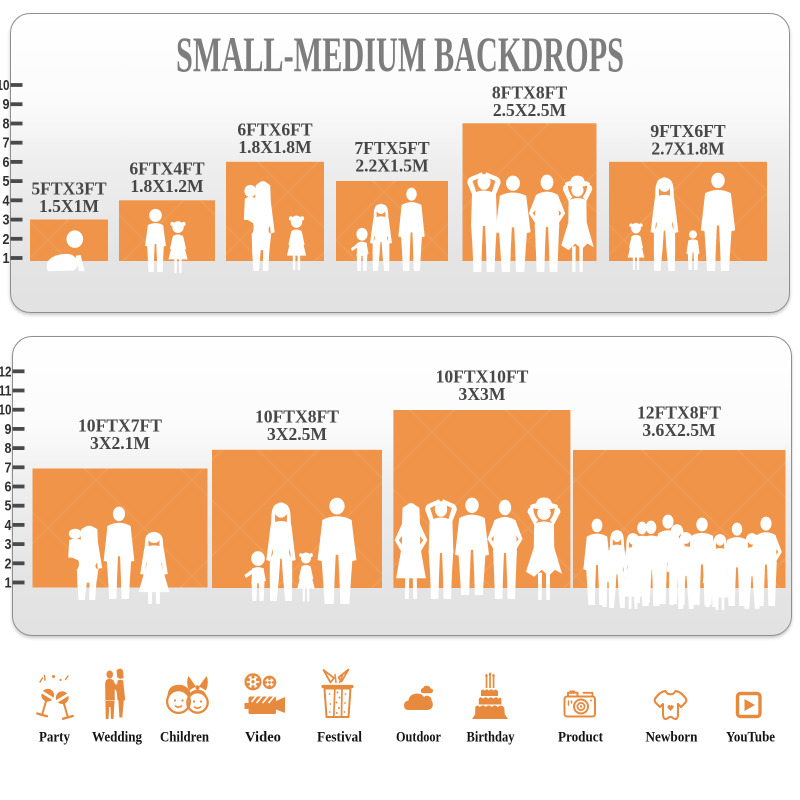  I want to click on svg-text: 6FTX6FT, so click(275, 130).